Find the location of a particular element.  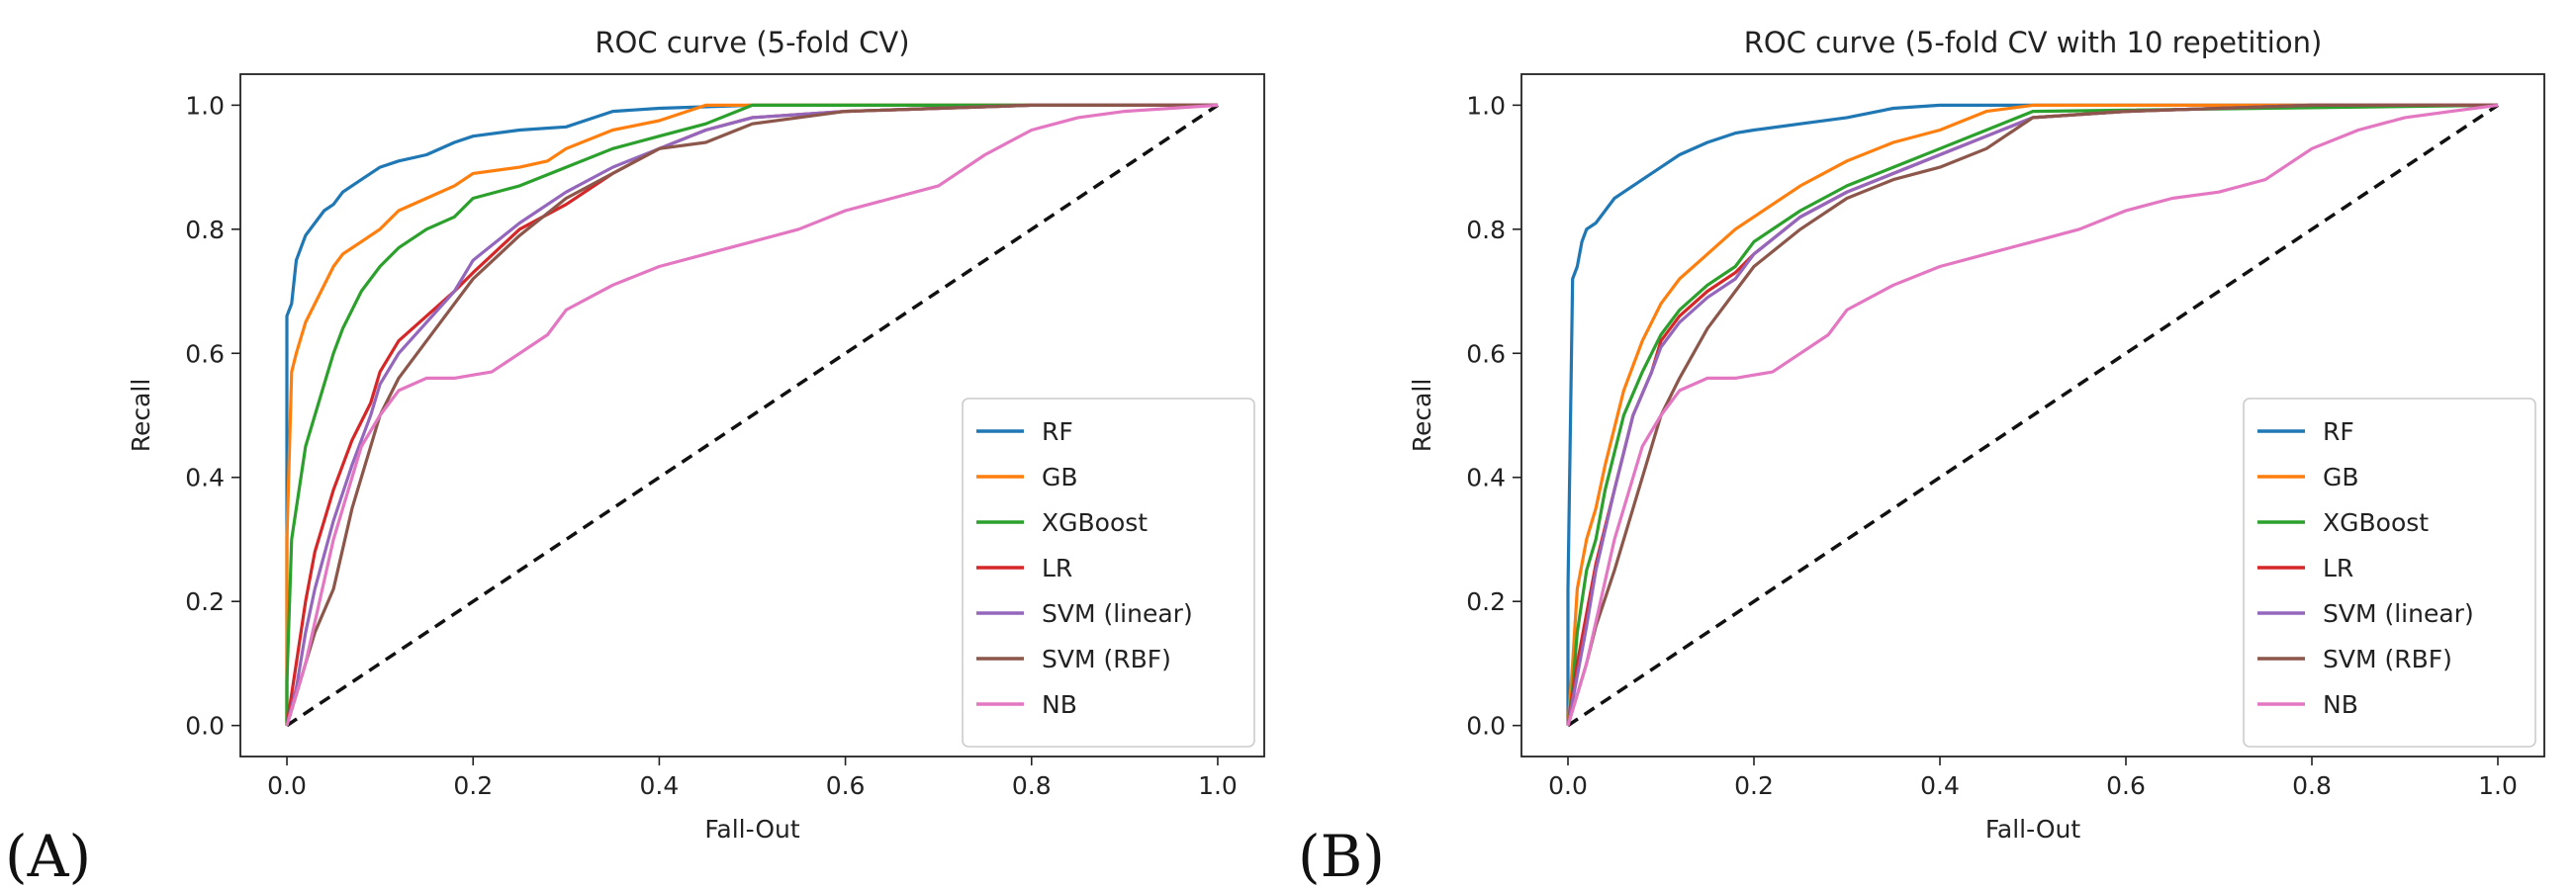

chart-title: ROC curve (5-fold CV with 10 repetition) is located at coordinates (2034, 42).